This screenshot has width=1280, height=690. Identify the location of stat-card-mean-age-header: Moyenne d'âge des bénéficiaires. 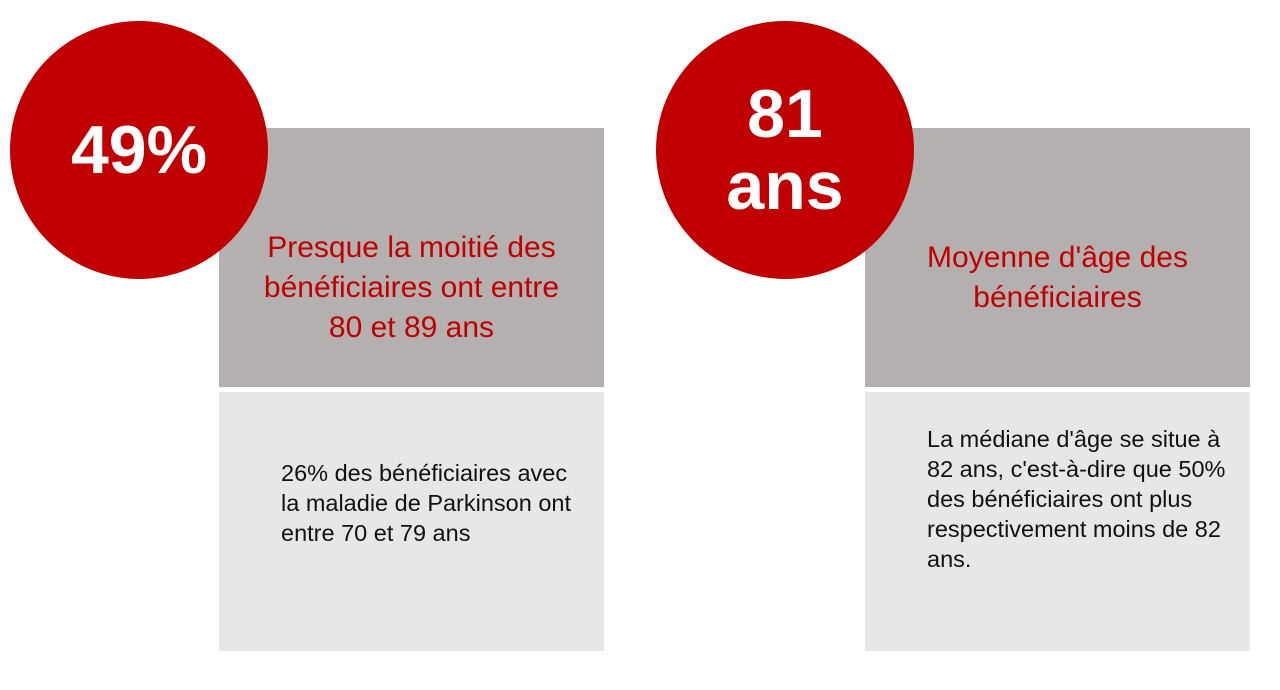
(1057, 257).